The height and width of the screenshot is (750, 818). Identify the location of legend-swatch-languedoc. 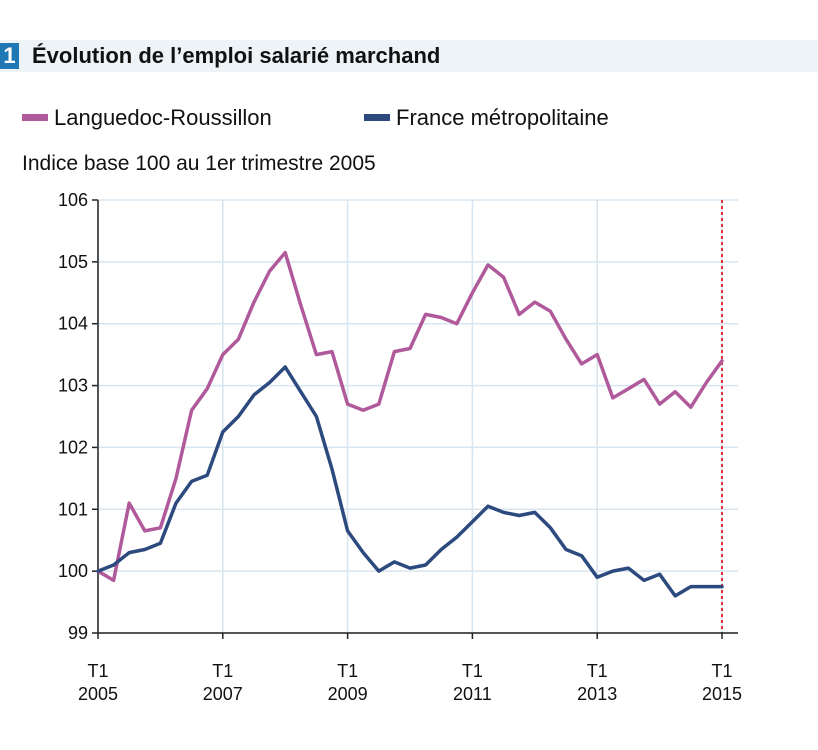
(35, 117).